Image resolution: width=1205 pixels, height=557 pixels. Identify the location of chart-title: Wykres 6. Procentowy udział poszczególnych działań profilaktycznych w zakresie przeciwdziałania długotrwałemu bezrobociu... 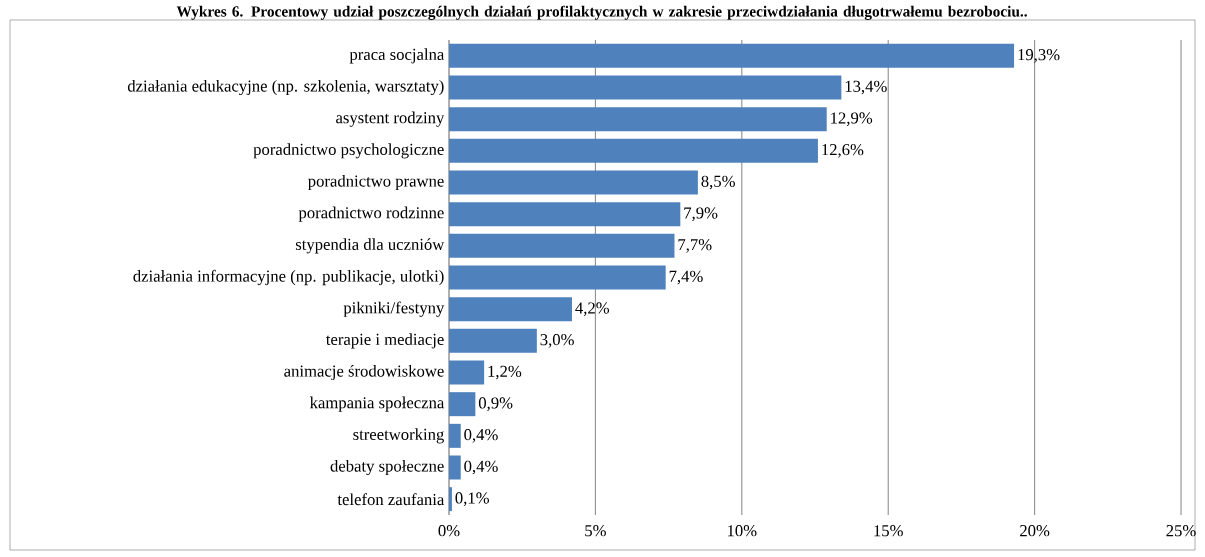
(601, 12).